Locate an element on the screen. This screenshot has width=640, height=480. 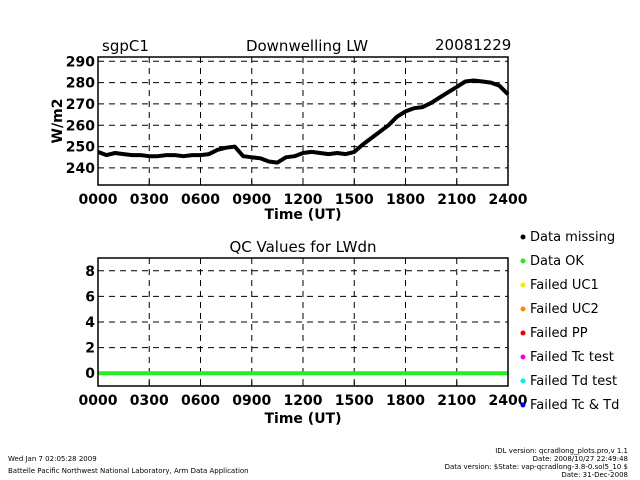
legend-item: Data OK is located at coordinates (552, 261).